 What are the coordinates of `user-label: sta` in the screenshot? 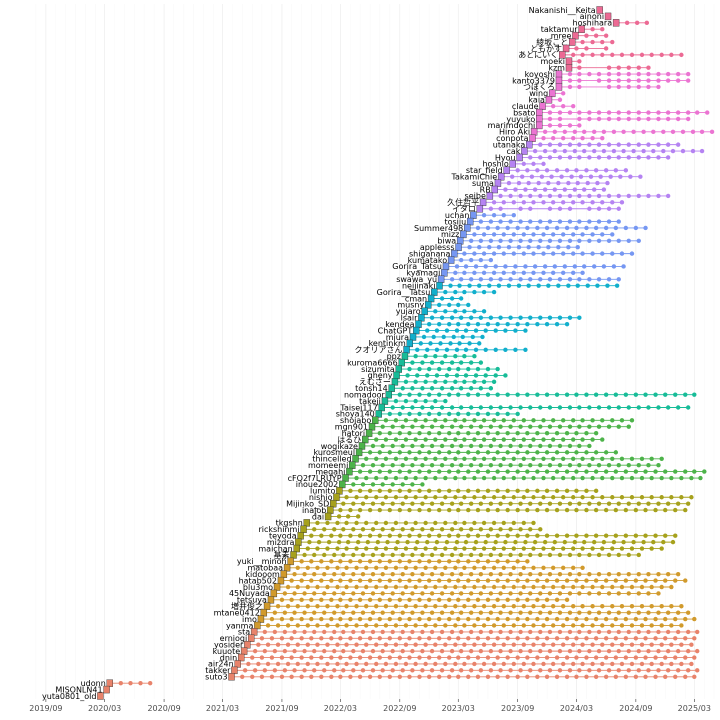 It's located at (244, 632).